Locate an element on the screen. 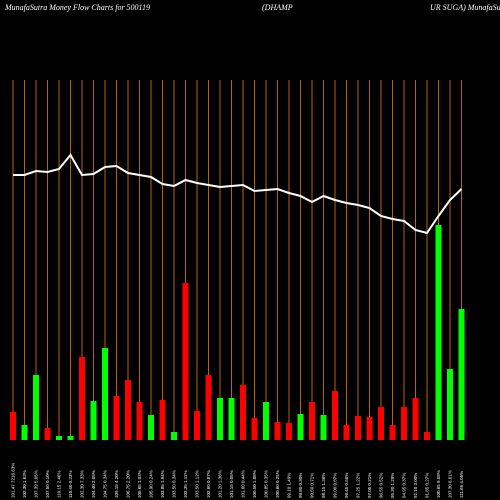  x-tick-label: 101.47 7216.63% is located at coordinates (13, 480).